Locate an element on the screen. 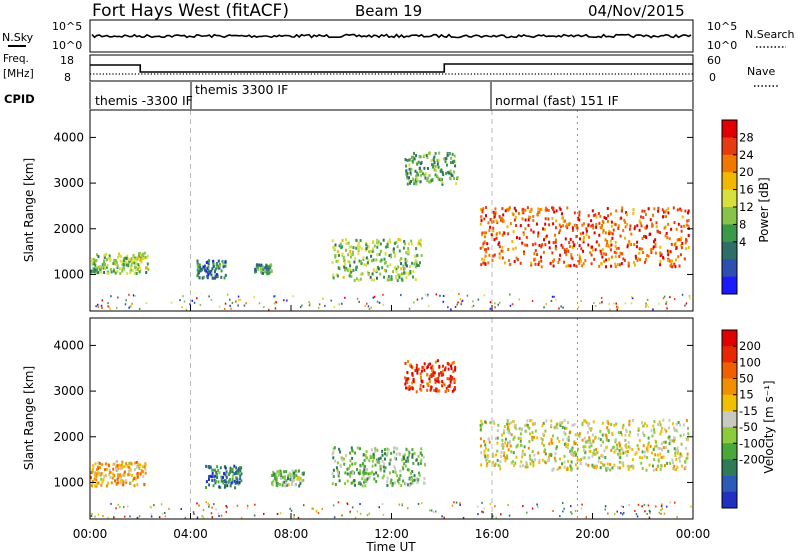 The image size is (800, 554). freq-label: Freq. is located at coordinates (16, 59).